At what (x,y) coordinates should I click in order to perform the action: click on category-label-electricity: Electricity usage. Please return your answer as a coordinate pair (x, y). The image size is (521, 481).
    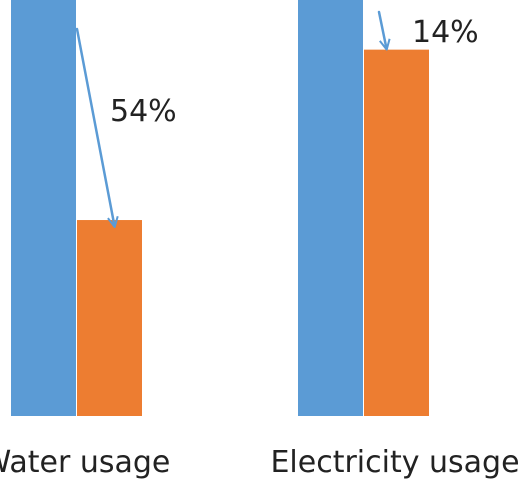
    Looking at the image, I should click on (394, 462).